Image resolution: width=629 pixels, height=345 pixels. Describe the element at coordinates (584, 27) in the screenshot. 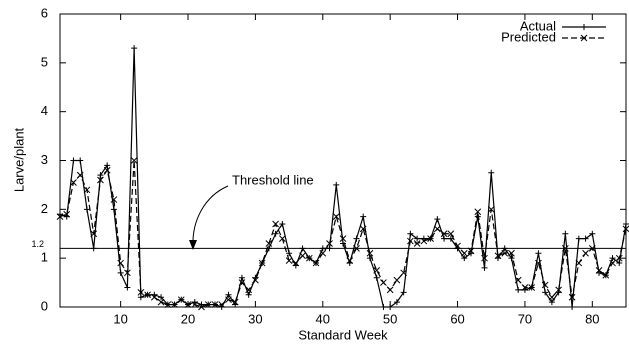

I see `legend-marker` at that location.